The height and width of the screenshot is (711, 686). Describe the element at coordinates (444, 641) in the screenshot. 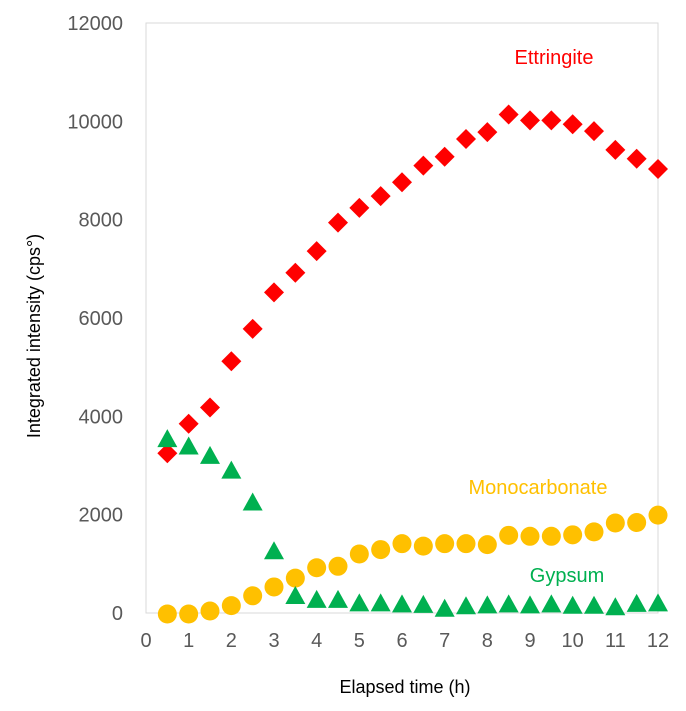

I see `x-tick-label: 7` at that location.